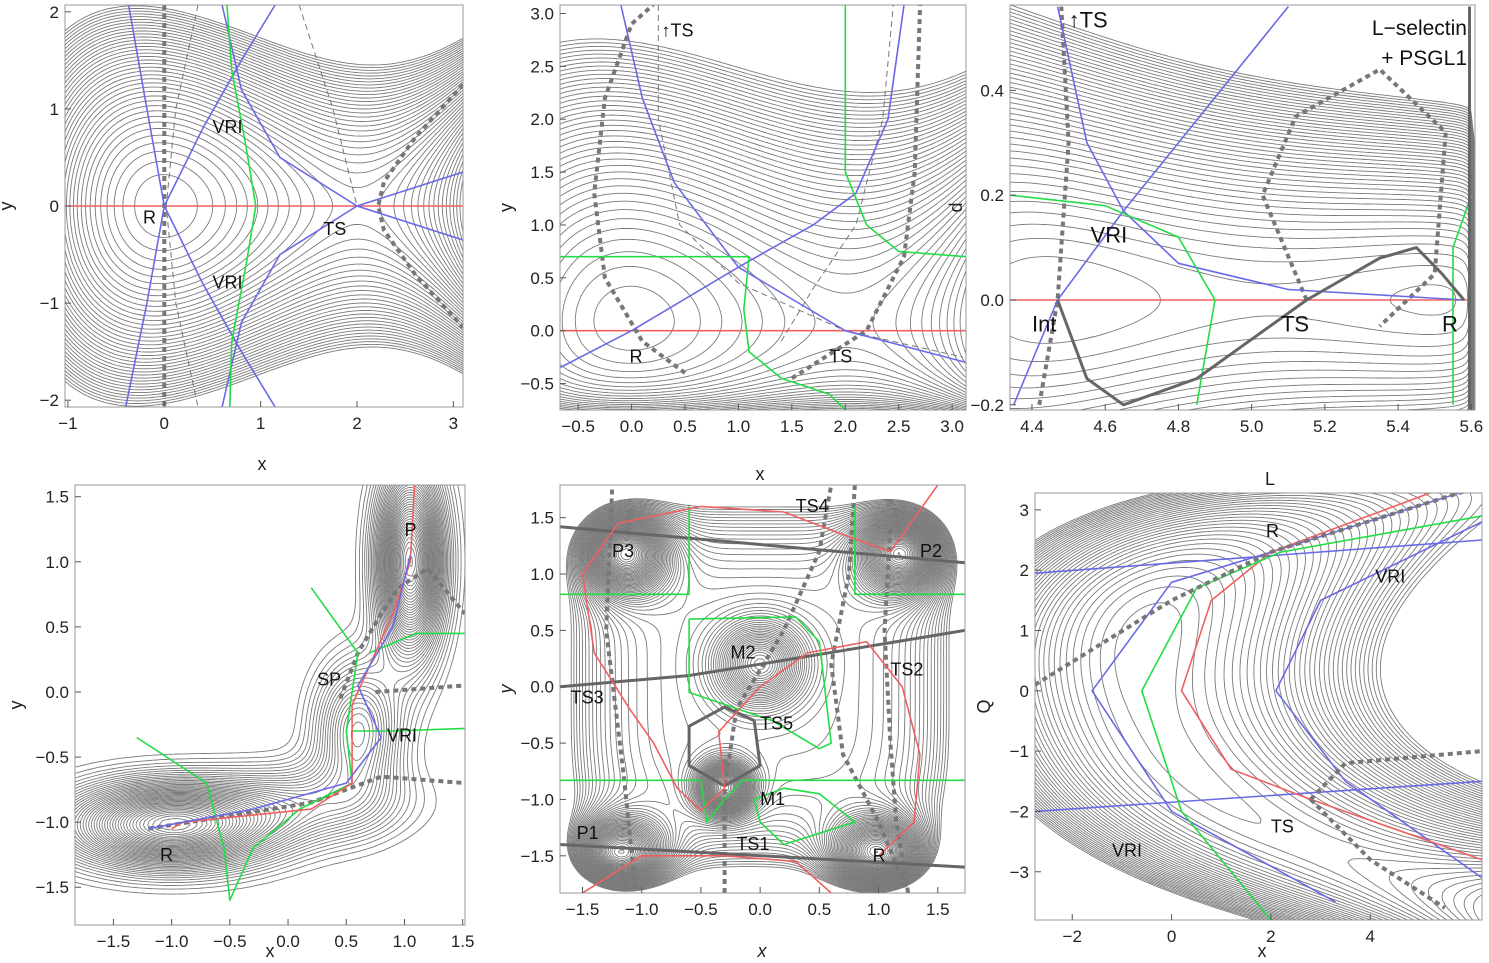 Image resolution: width=1489 pixels, height=963 pixels. I want to click on x-tick-label: 5.4, so click(1398, 426).